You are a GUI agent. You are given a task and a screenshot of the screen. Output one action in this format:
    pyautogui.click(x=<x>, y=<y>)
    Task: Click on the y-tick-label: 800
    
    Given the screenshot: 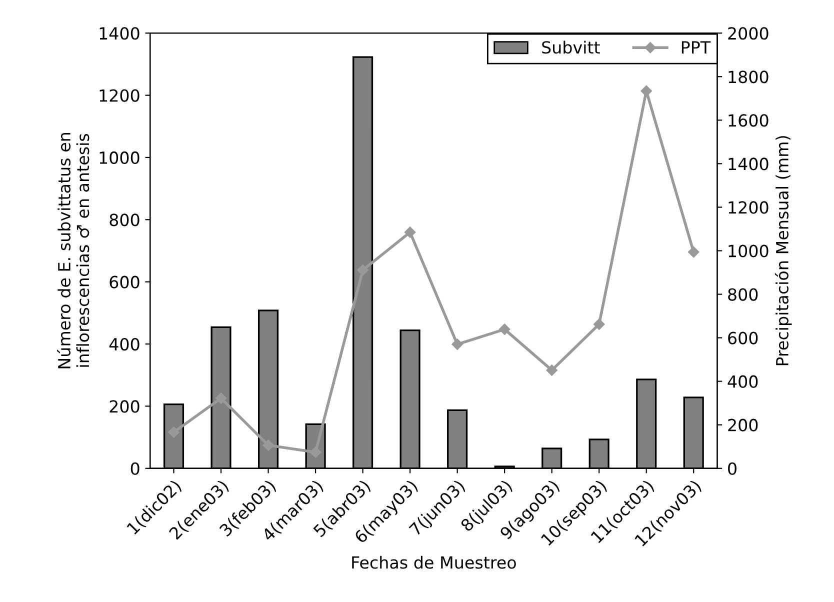 What is the action you would take?
    pyautogui.click(x=125, y=220)
    